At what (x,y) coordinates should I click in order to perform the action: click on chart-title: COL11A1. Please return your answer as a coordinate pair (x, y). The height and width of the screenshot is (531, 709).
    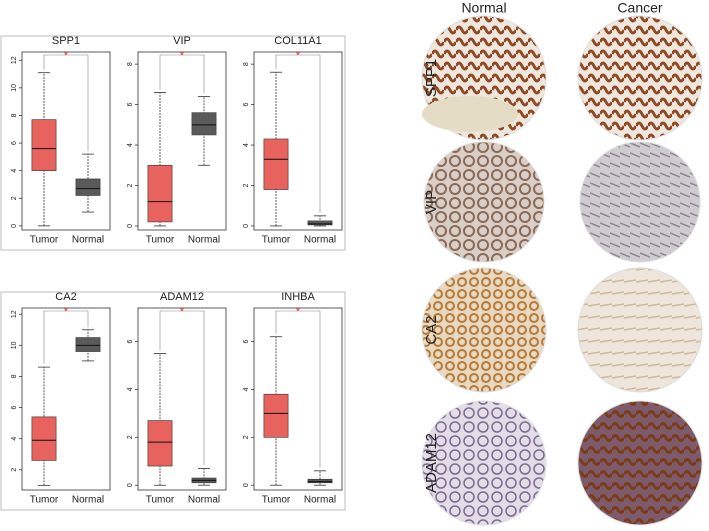
    Looking at the image, I should click on (298, 41).